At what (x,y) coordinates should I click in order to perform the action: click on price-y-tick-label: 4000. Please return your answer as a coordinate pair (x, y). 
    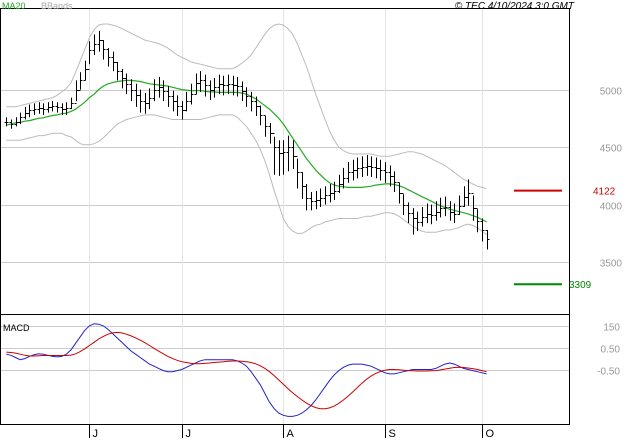
    Looking at the image, I should click on (611, 207).